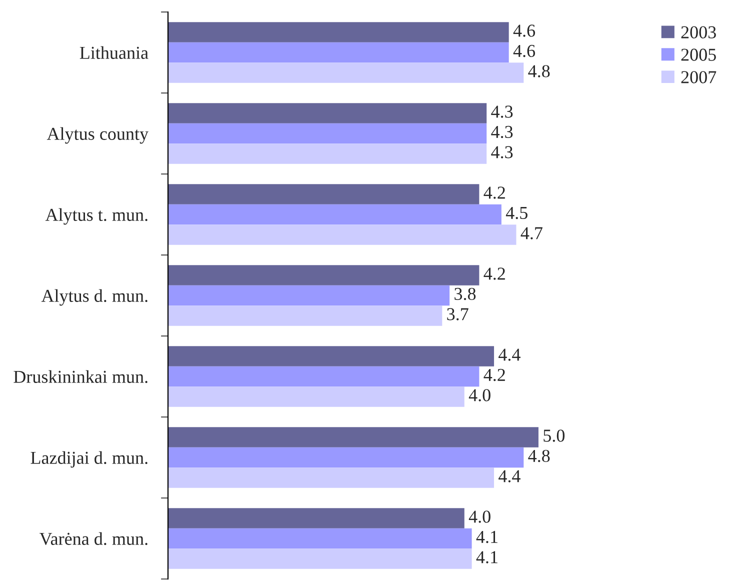 Image resolution: width=745 pixels, height=586 pixels. Describe the element at coordinates (114, 52) in the screenshot. I see `y-tick-label: Lithuania` at that location.